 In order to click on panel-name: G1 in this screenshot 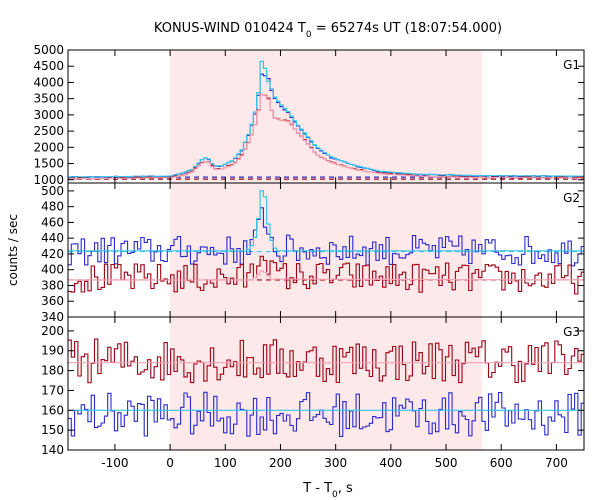, I will do `click(571, 65)`.